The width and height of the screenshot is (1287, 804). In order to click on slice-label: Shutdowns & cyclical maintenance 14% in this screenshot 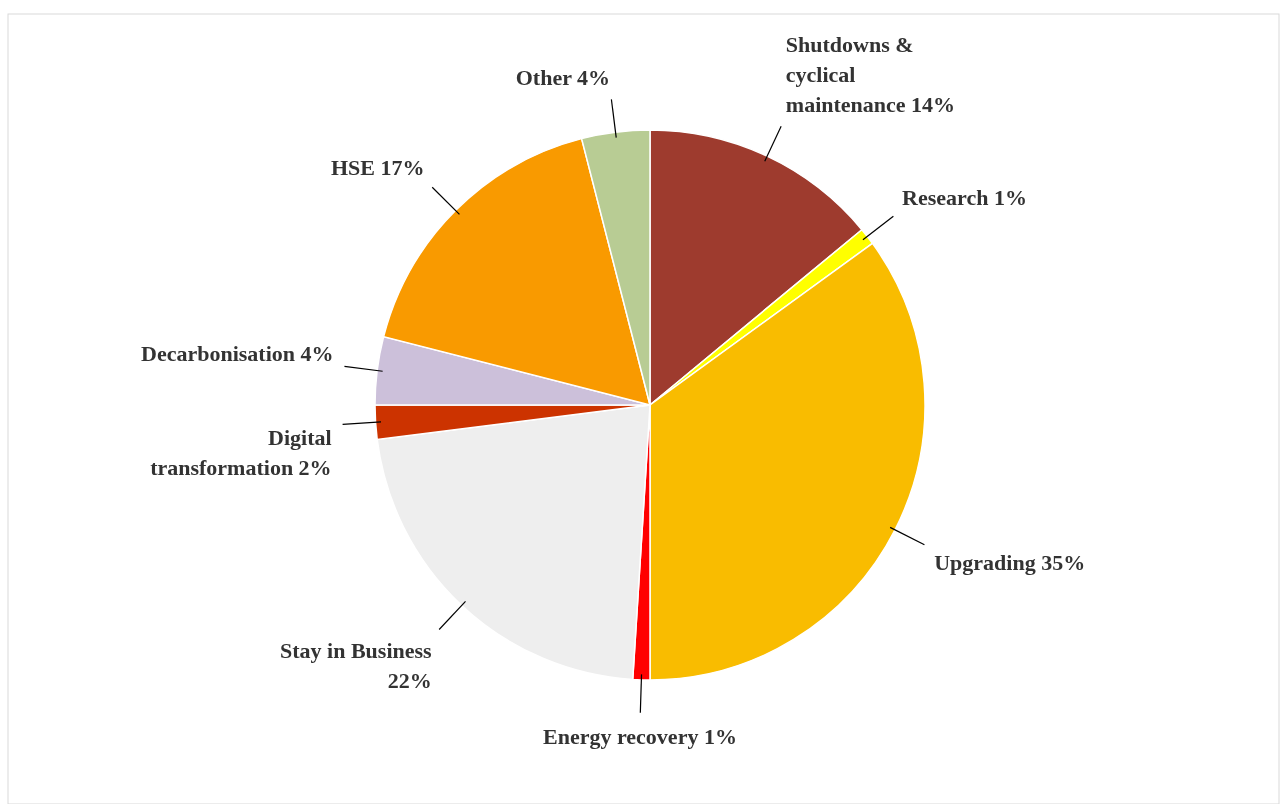, I will do `click(870, 75)`.